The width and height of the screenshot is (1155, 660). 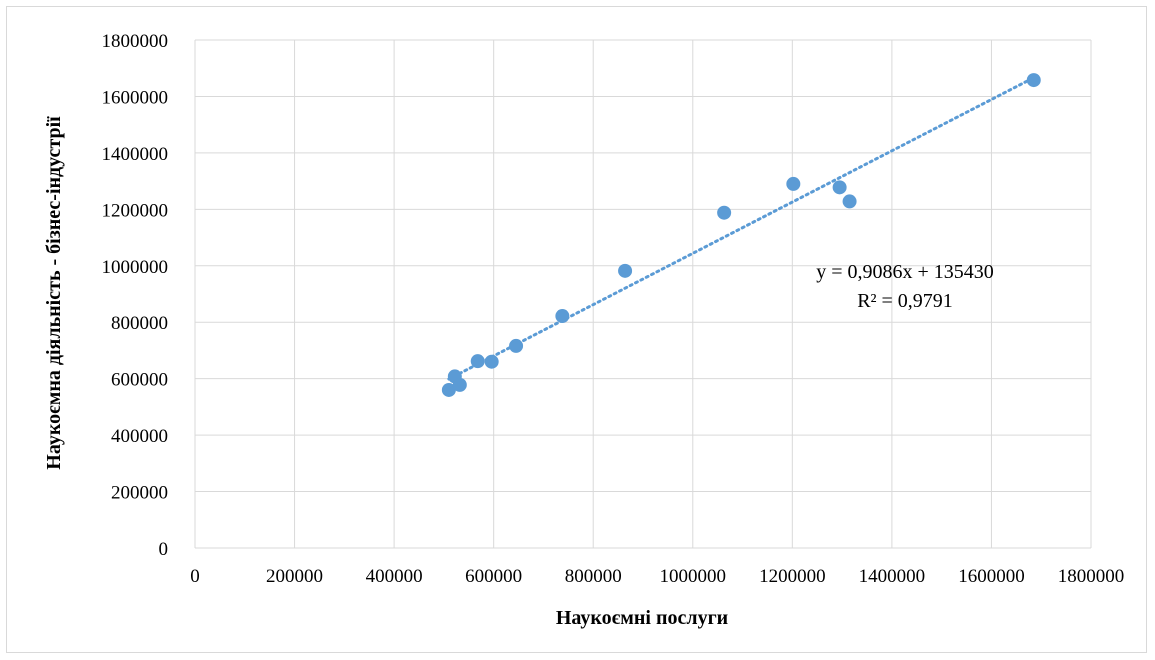 What do you see at coordinates (905, 301) in the screenshot?
I see `trendline-r-squared: R² = 0,9791` at bounding box center [905, 301].